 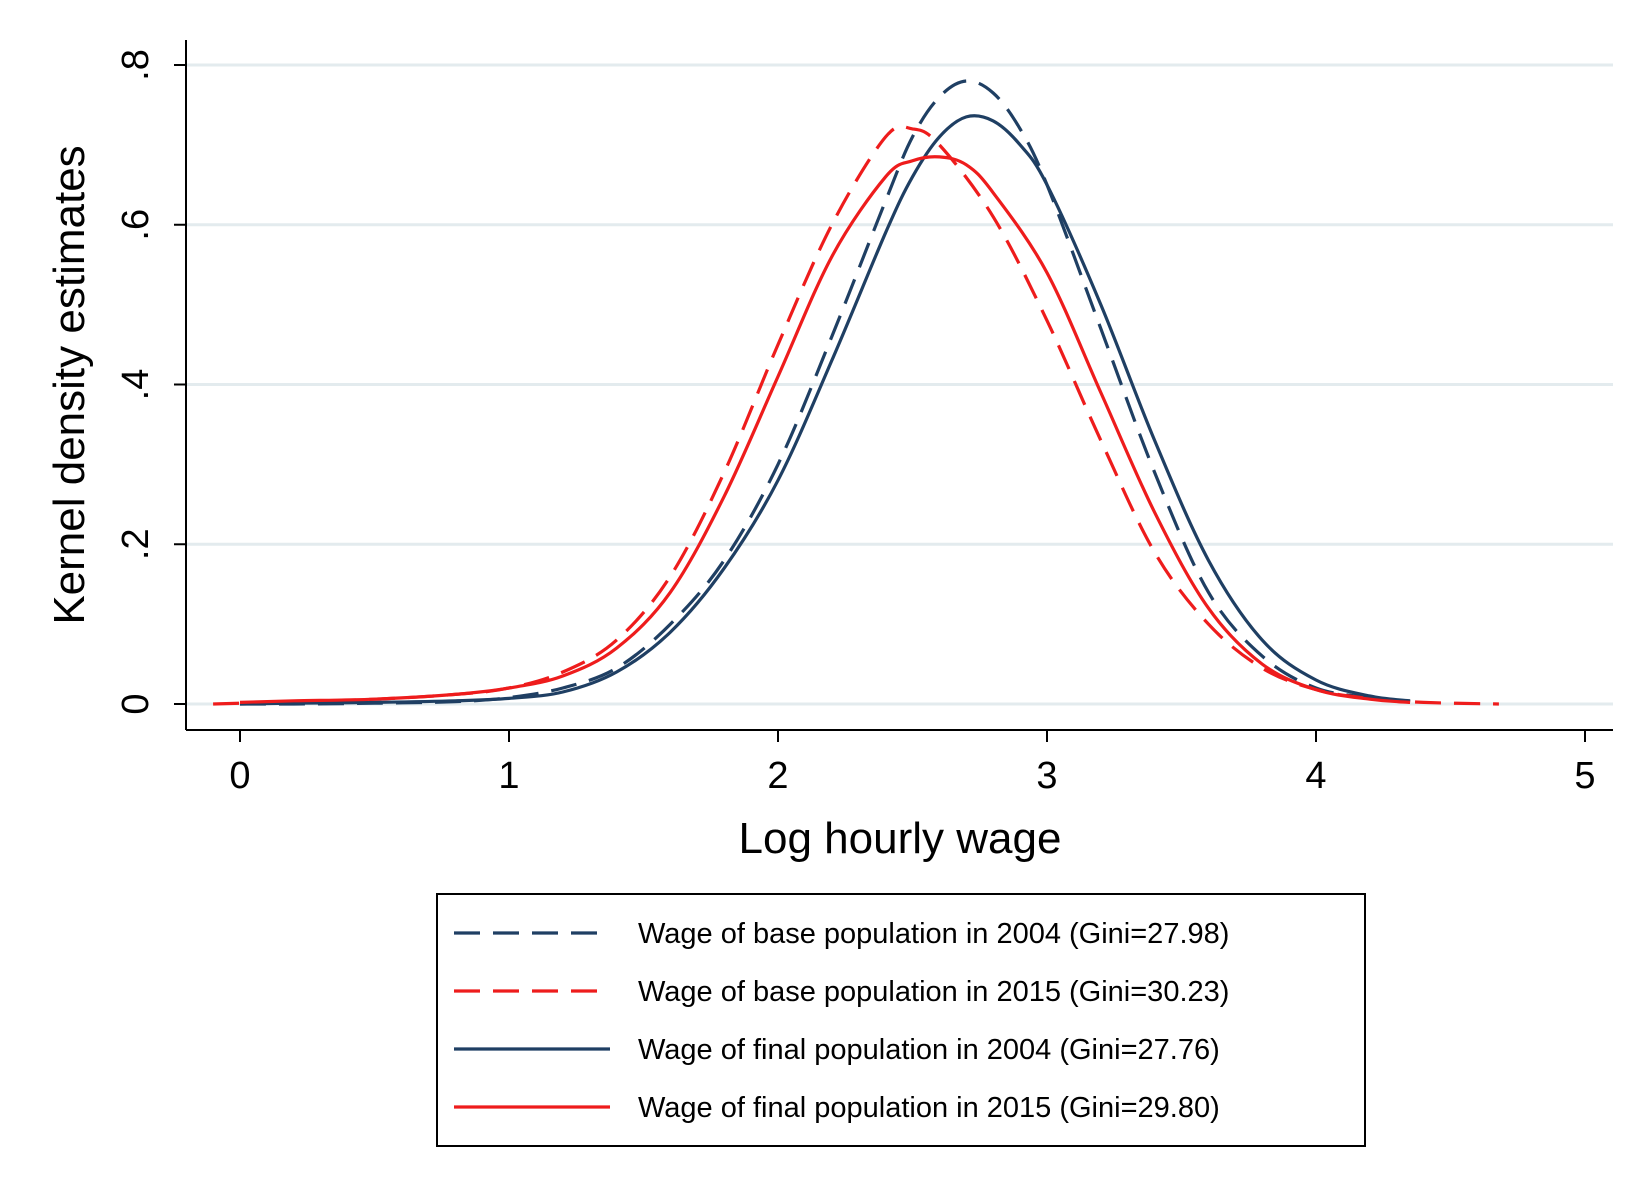 What do you see at coordinates (900, 838) in the screenshot?
I see `x-axis-title: Log hourly wage` at bounding box center [900, 838].